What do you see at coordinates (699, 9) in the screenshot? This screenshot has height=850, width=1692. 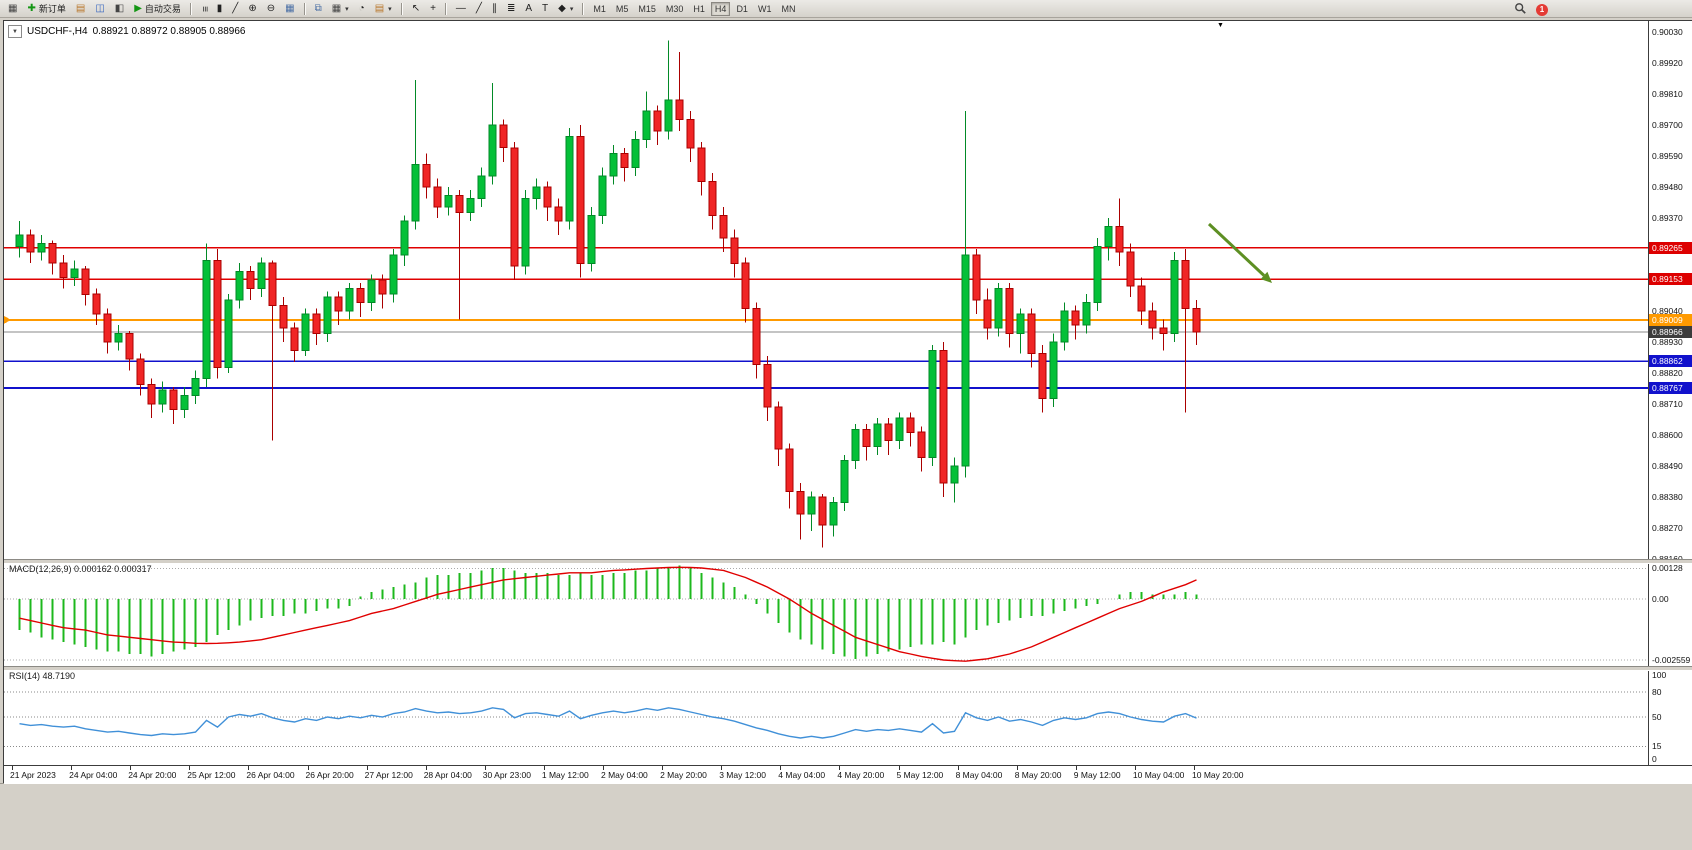 I see `timeframe-h1-button: H1` at bounding box center [699, 9].